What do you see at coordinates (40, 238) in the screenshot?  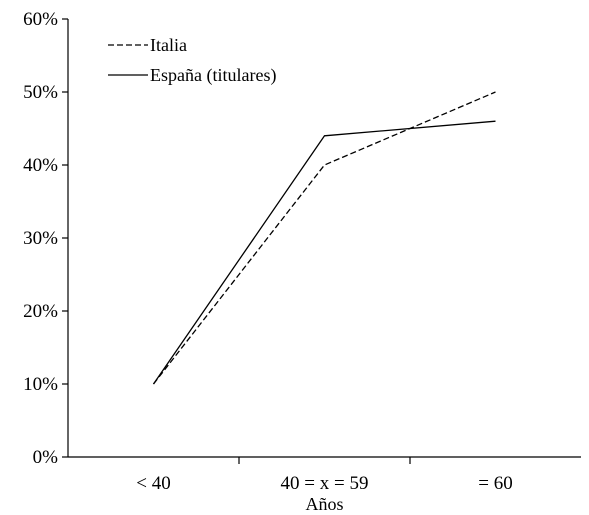 I see `y-tick-label: 30%` at bounding box center [40, 238].